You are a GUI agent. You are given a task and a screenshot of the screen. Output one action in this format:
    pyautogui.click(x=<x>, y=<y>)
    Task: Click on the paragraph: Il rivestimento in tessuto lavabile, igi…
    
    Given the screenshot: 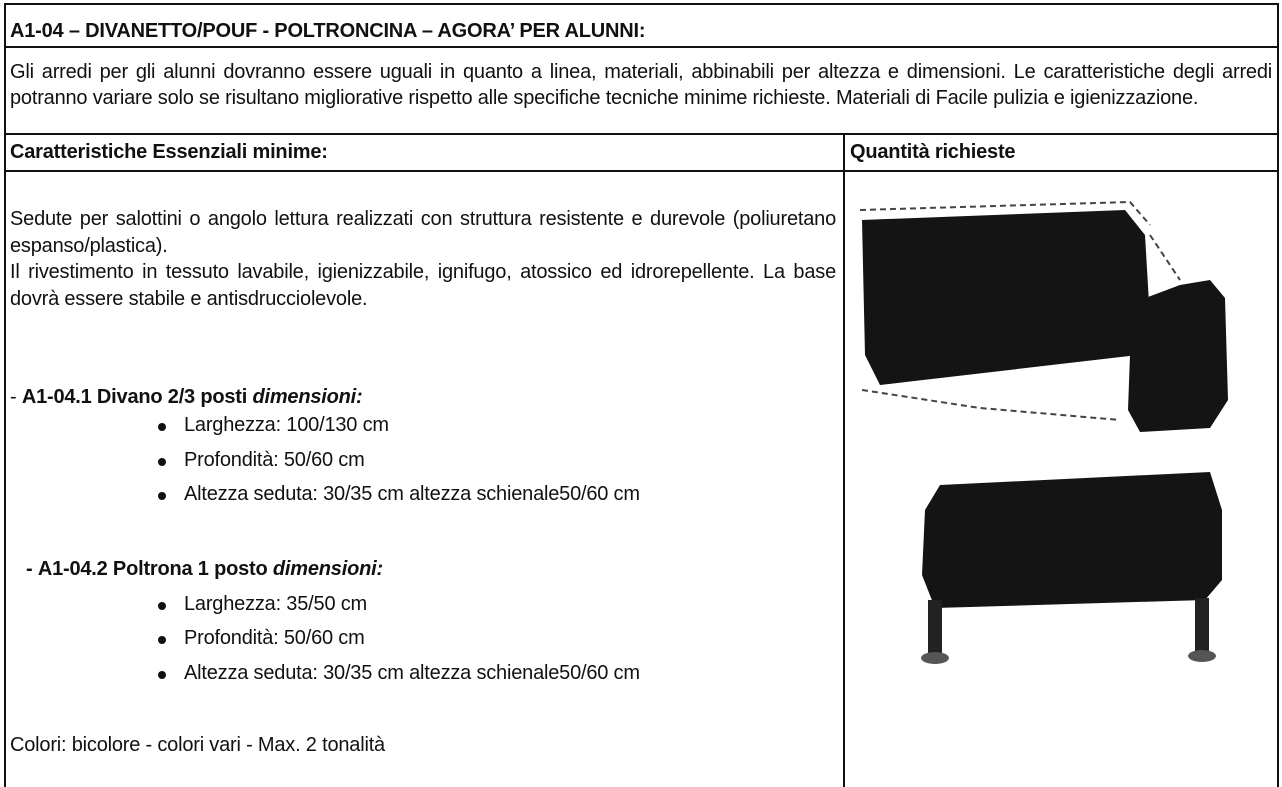 What is the action you would take?
    pyautogui.click(x=423, y=285)
    